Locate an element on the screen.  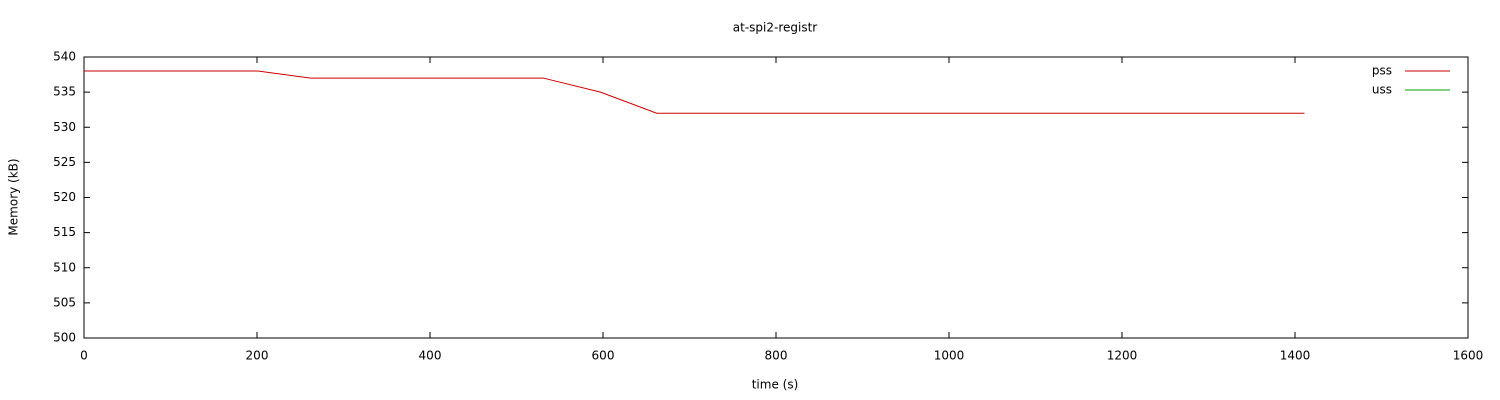
x-tick-label: 1600 is located at coordinates (1468, 356).